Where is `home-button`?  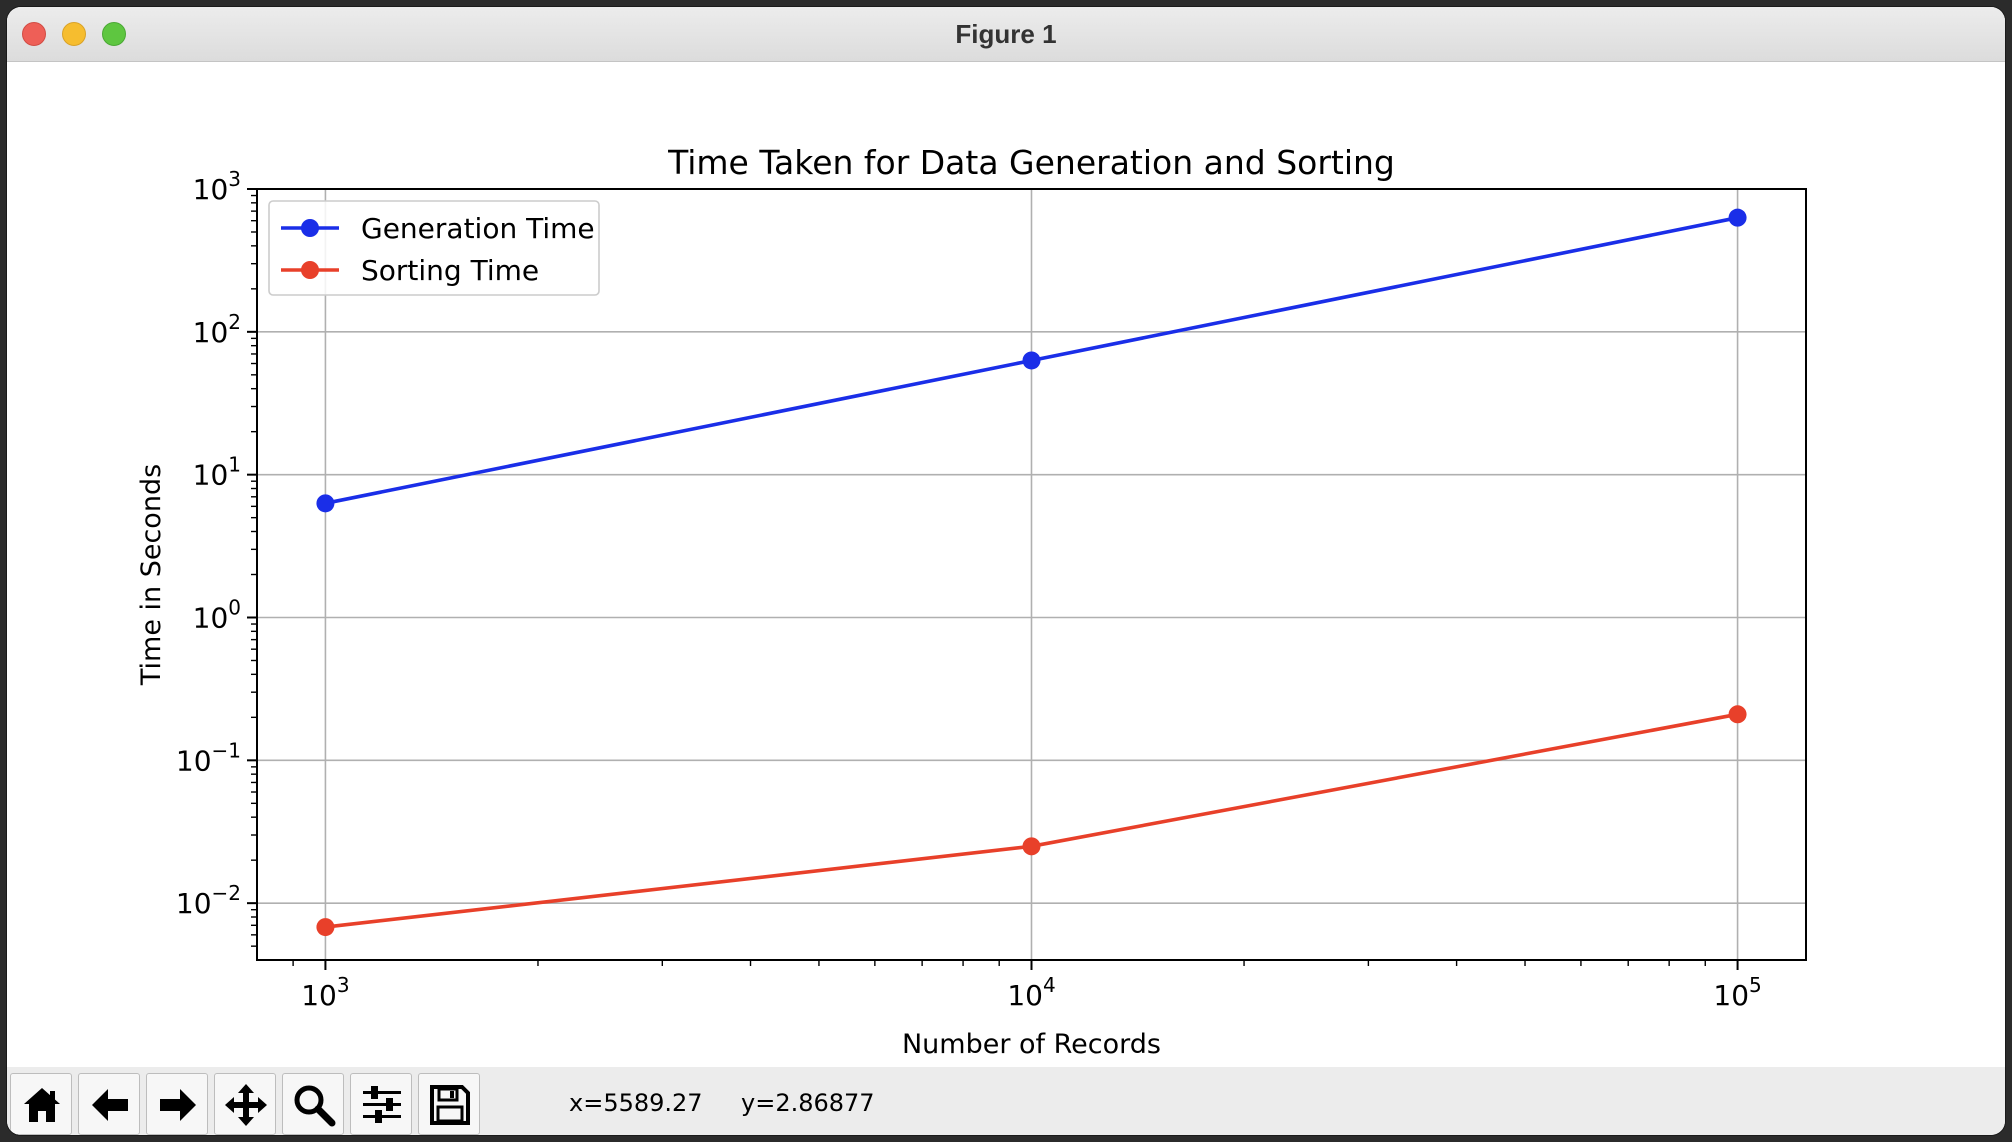 home-button is located at coordinates (41, 1104).